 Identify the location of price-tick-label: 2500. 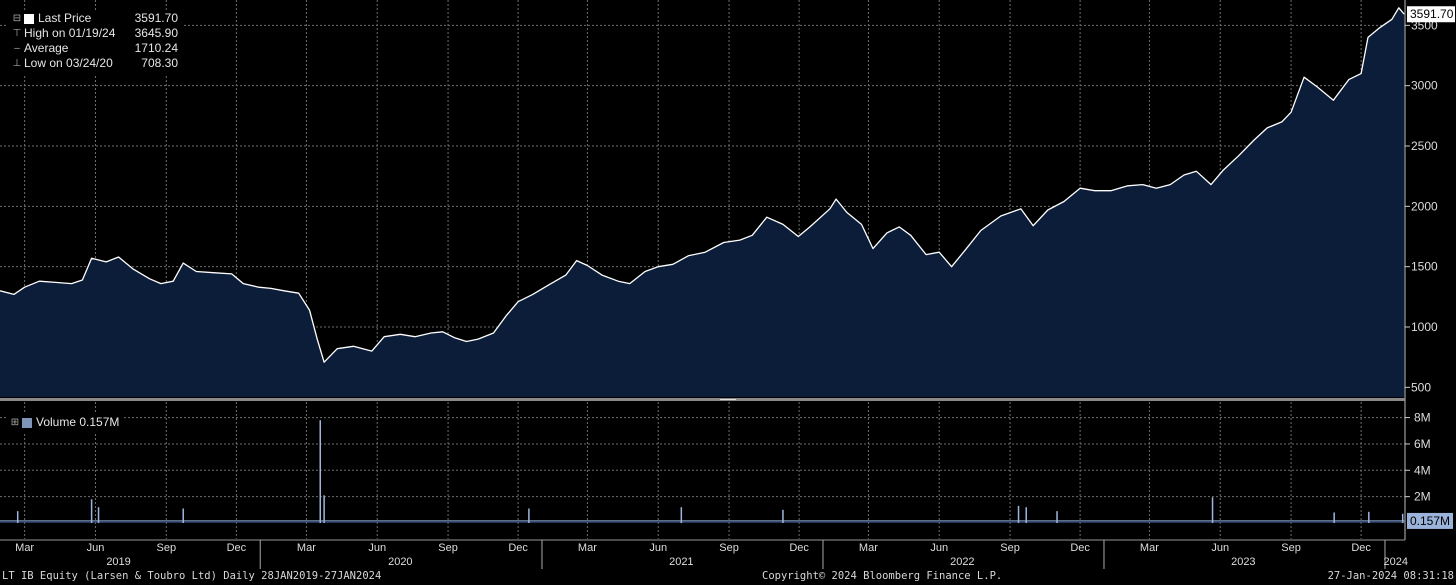
(1424, 146).